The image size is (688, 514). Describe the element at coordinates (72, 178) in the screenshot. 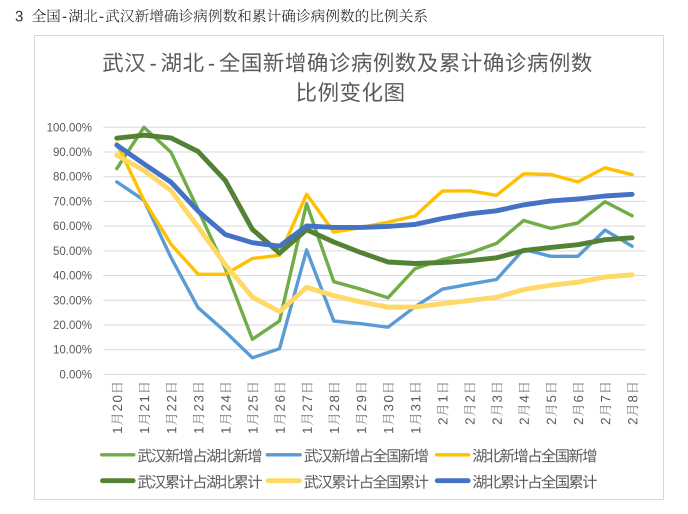

I see `svg-text: 80.00%` at that location.